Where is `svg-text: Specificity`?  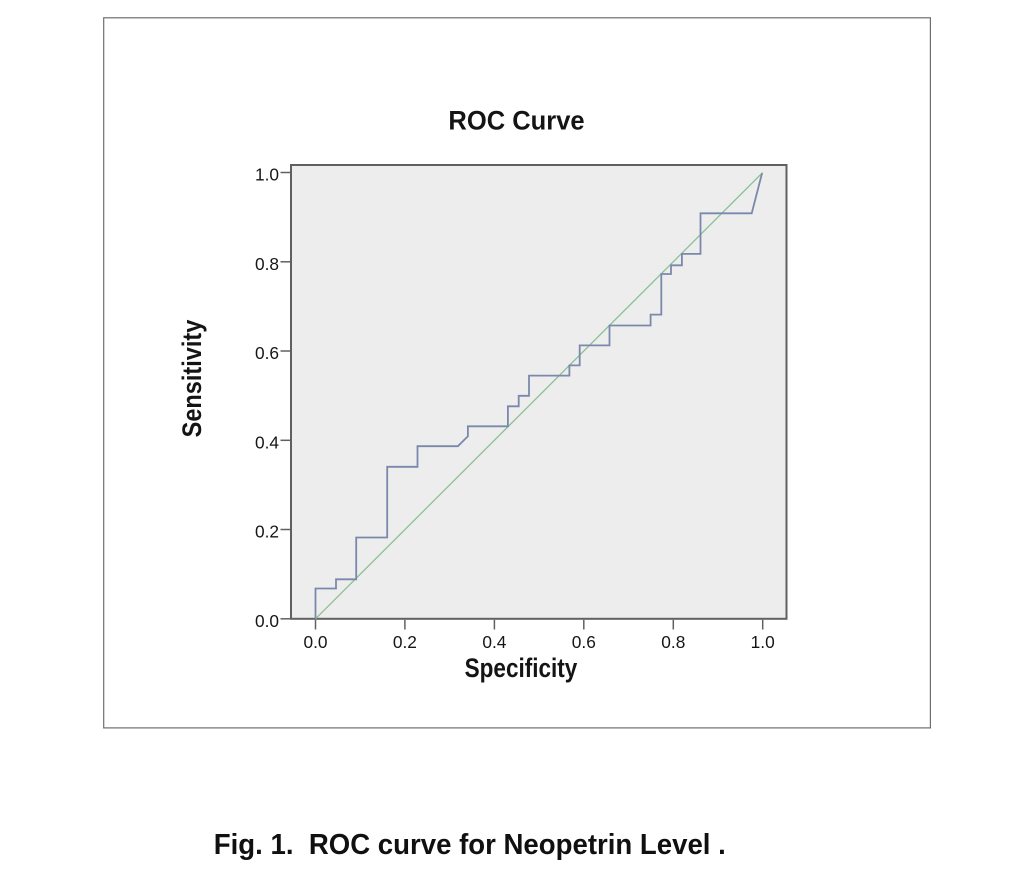 svg-text: Specificity is located at coordinates (521, 668).